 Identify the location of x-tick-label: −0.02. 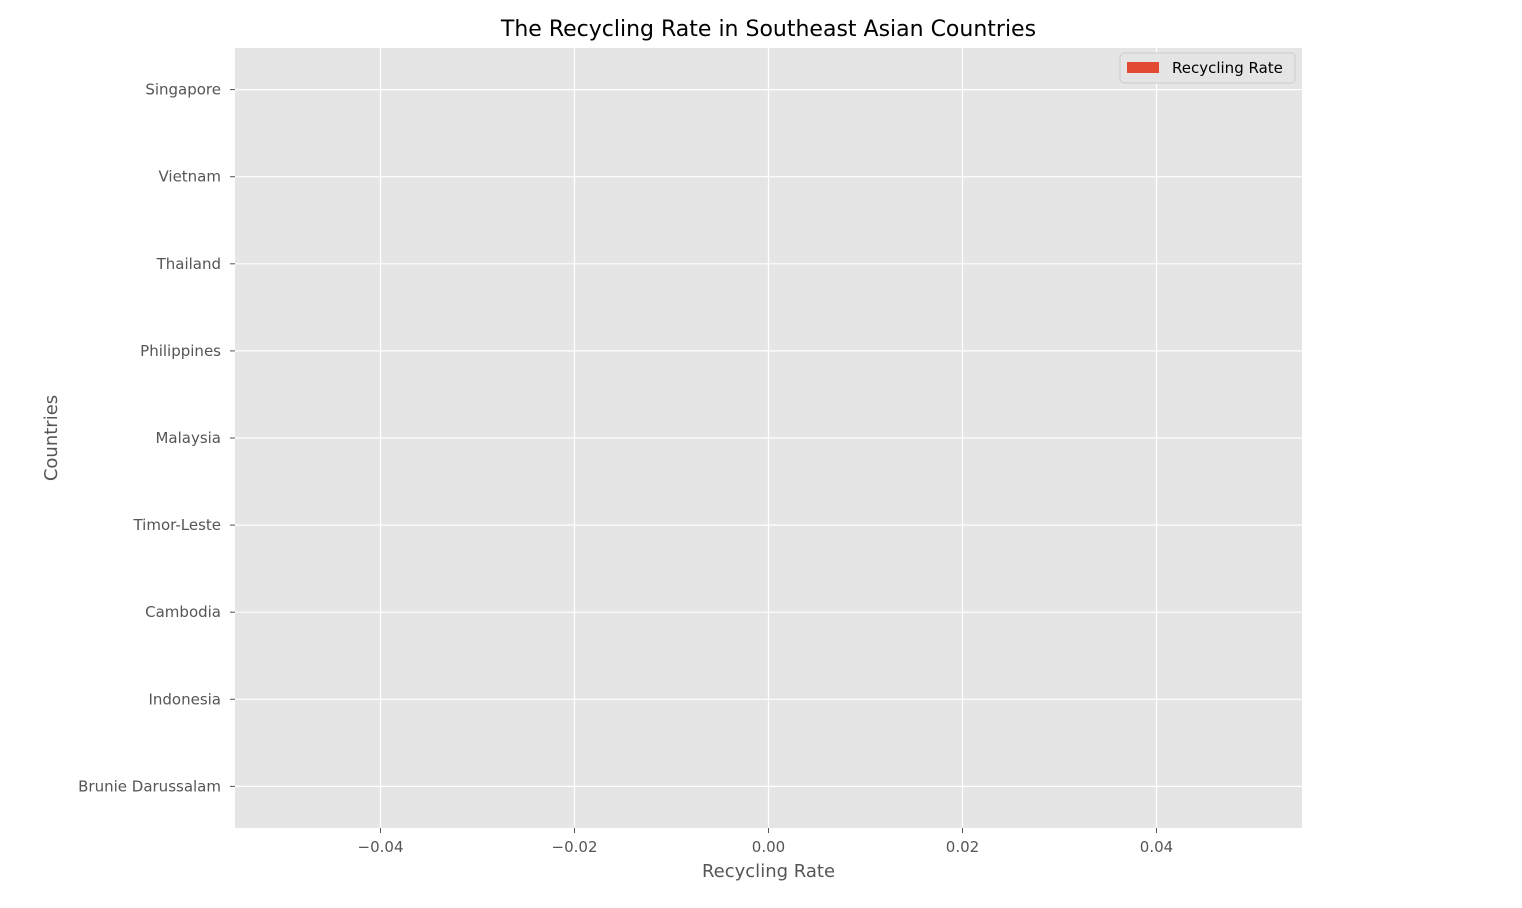
(575, 847).